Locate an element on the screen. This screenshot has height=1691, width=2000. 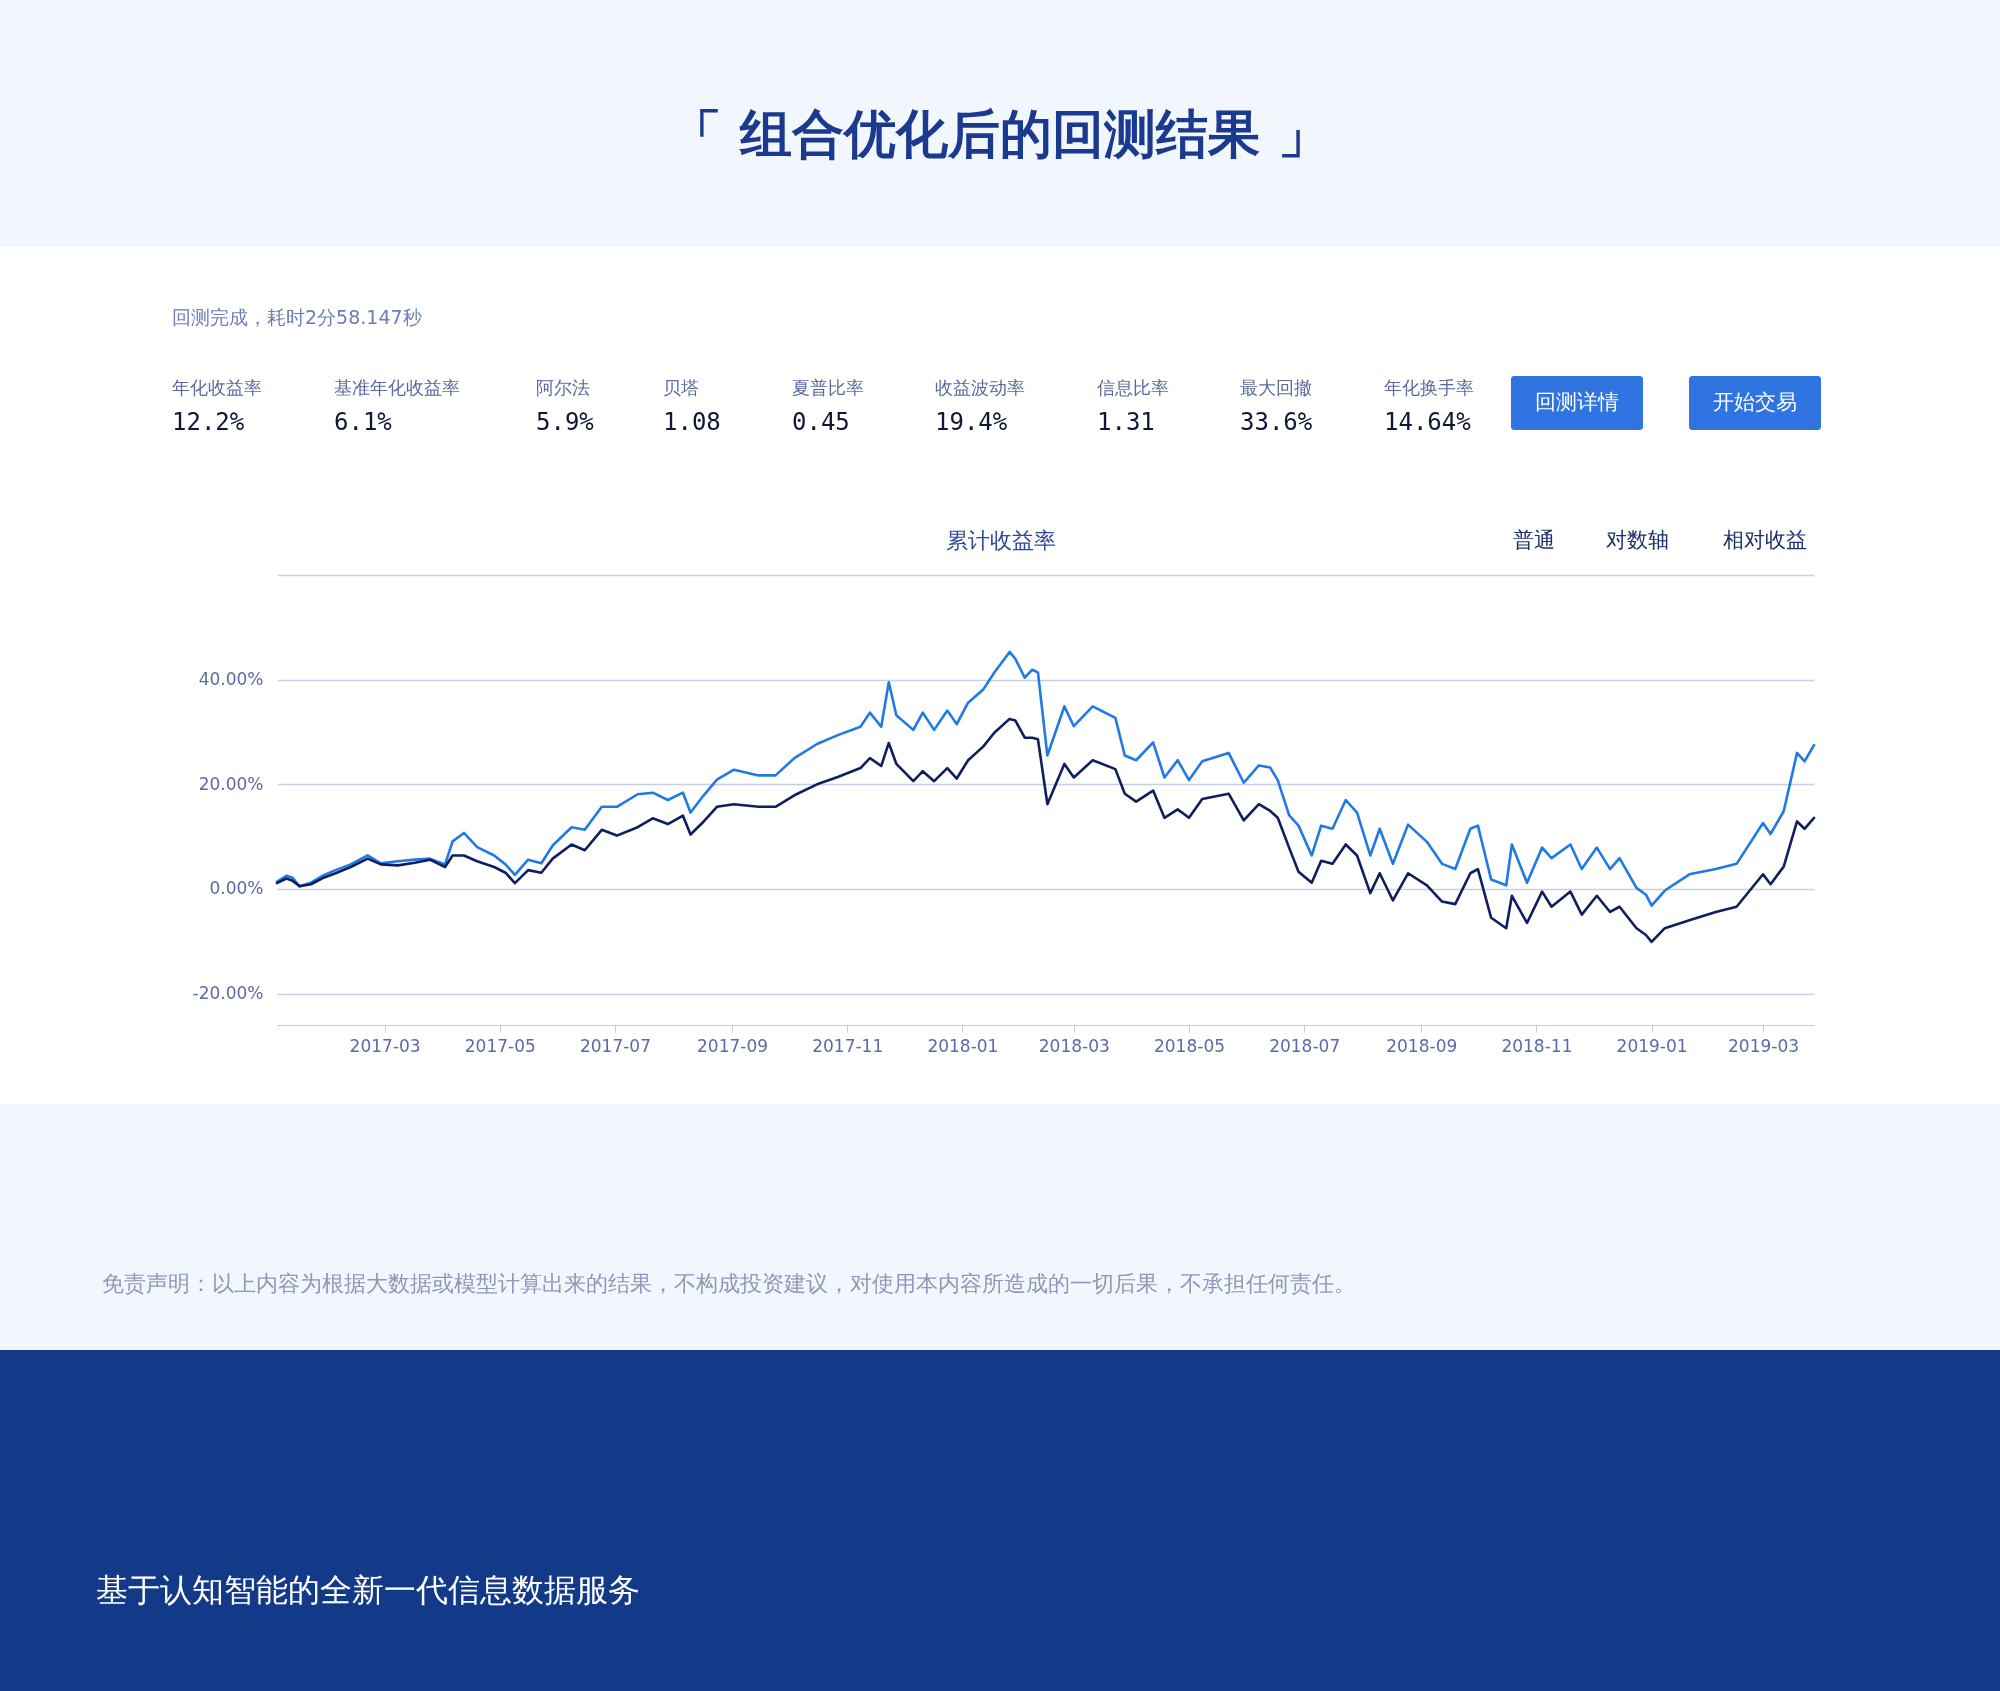
x-tick-label: 2017-05 is located at coordinates (500, 1045).